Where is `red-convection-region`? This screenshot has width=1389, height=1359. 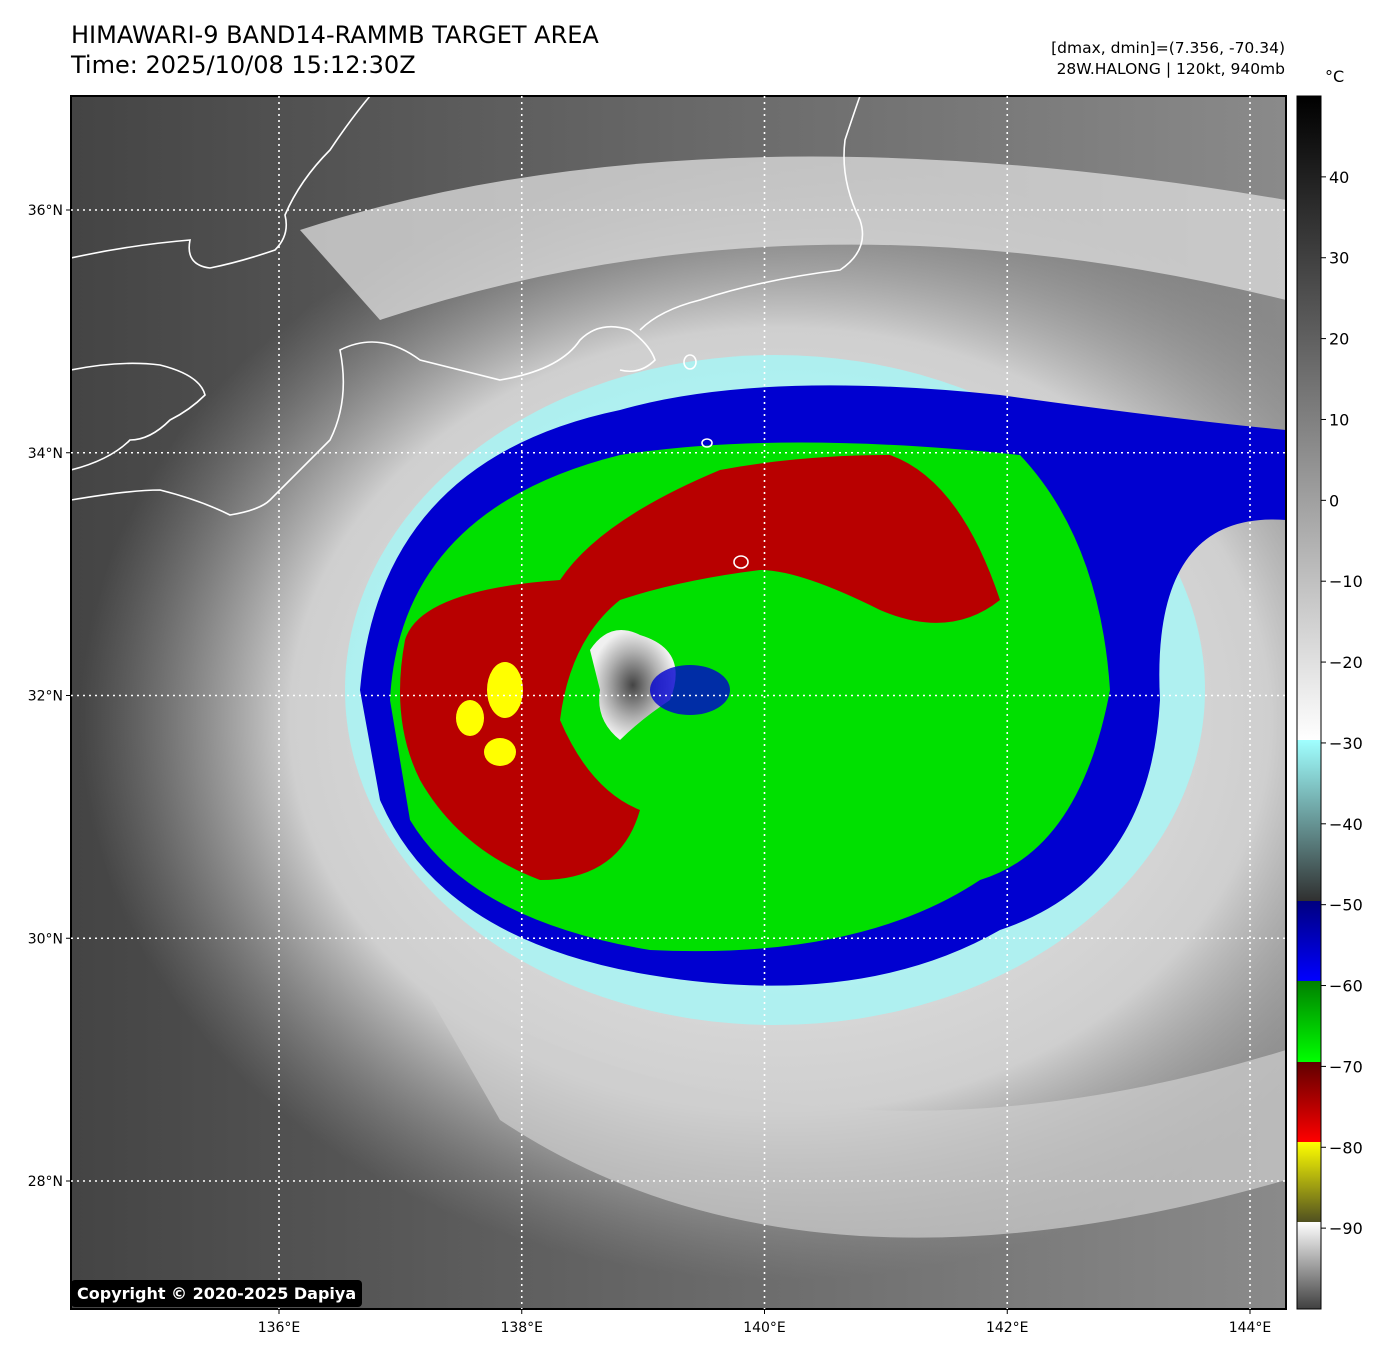
red-convection-region is located at coordinates (700, 667).